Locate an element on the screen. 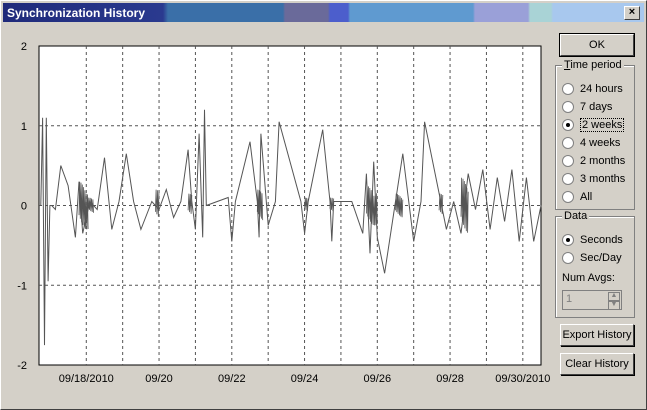 This screenshot has width=647, height=410. x-tick-label: 09/26 is located at coordinates (378, 379).